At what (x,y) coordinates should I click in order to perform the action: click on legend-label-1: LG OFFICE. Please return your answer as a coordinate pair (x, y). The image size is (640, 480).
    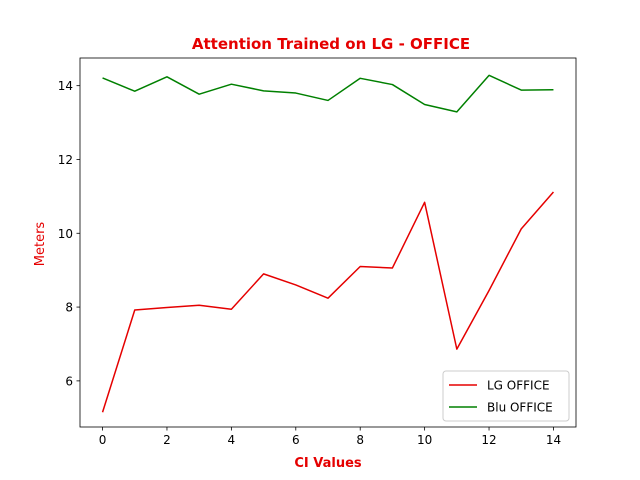
    Looking at the image, I should click on (518, 386).